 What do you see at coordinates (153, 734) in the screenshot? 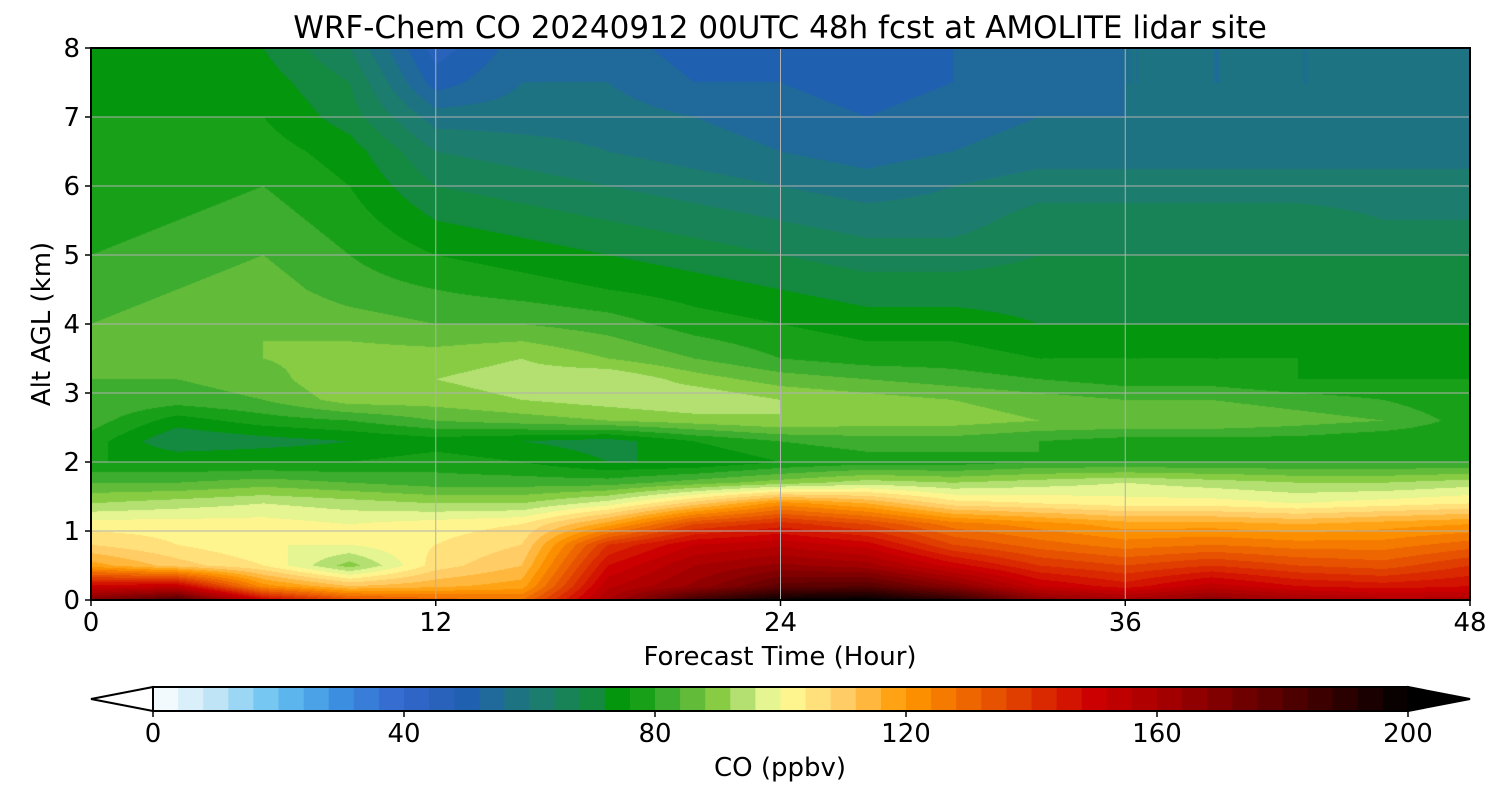
I see `colorbar-tick-label: 0` at bounding box center [153, 734].